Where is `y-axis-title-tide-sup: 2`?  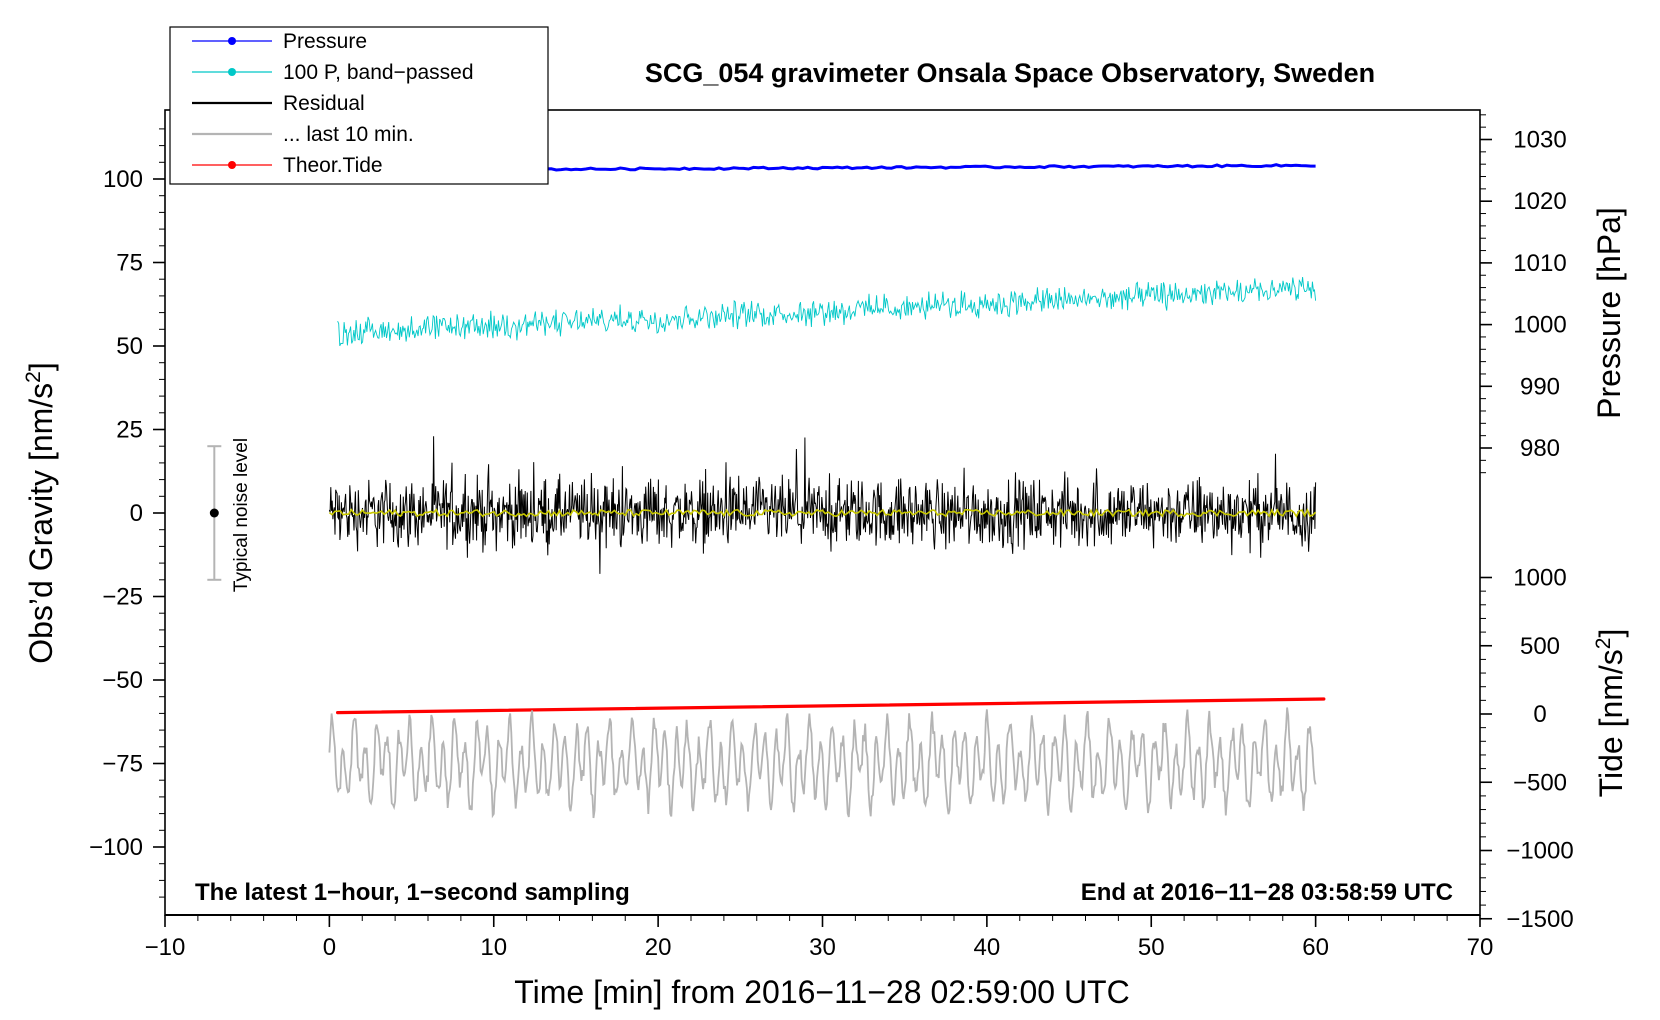
y-axis-title-tide-sup: 2 is located at coordinates (1603, 644).